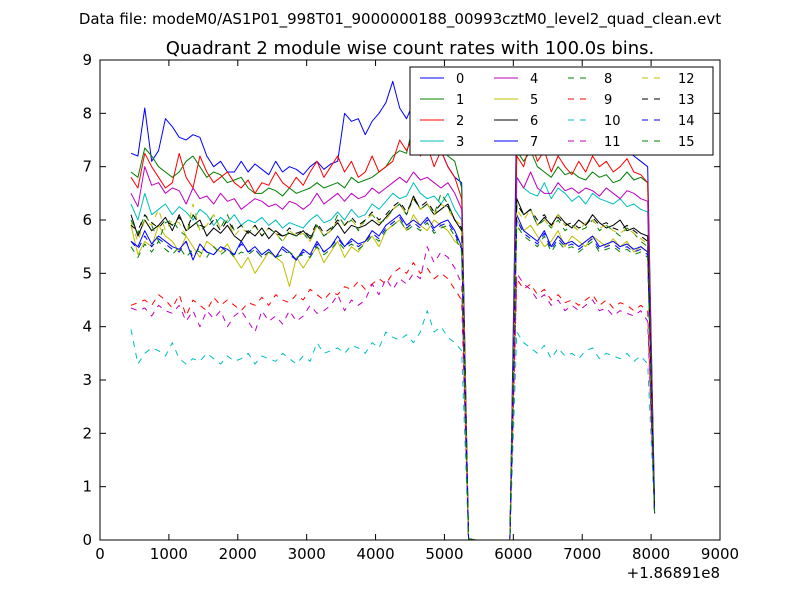  I want to click on y-tick-label: 1, so click(87, 487).